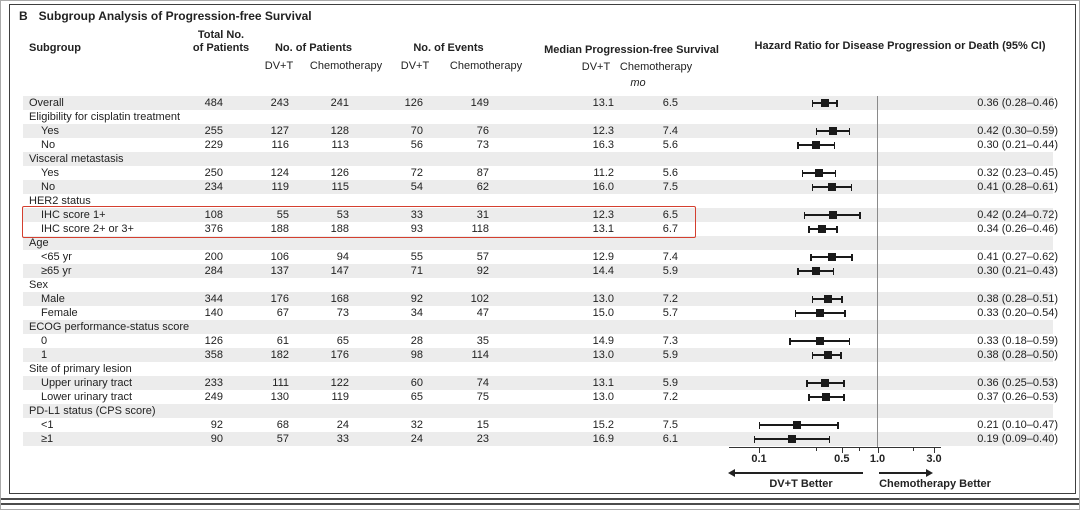 The width and height of the screenshot is (1080, 510). I want to click on cell-n_dvt: 68, so click(282, 425).